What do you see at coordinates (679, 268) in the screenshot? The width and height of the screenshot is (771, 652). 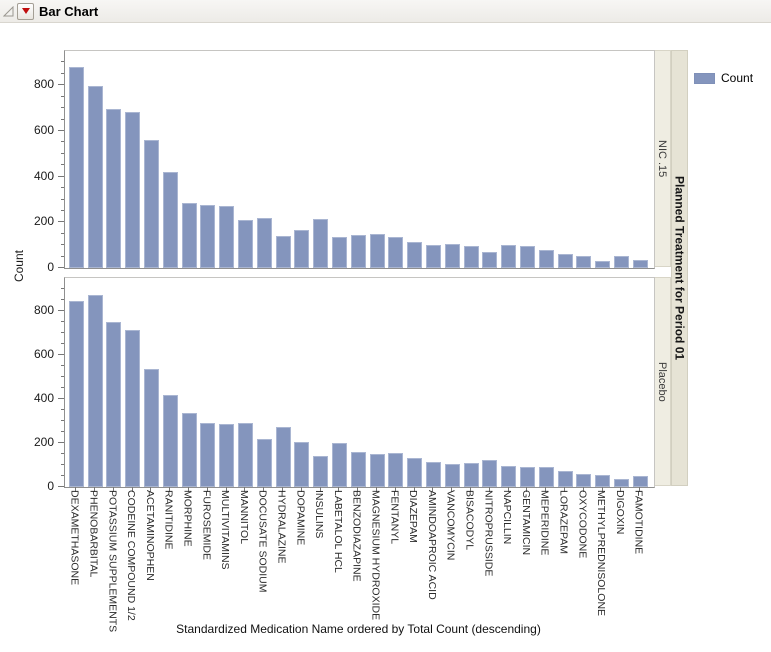 I see `panel-variable-strip: Planned Treatment for Period 01` at bounding box center [679, 268].